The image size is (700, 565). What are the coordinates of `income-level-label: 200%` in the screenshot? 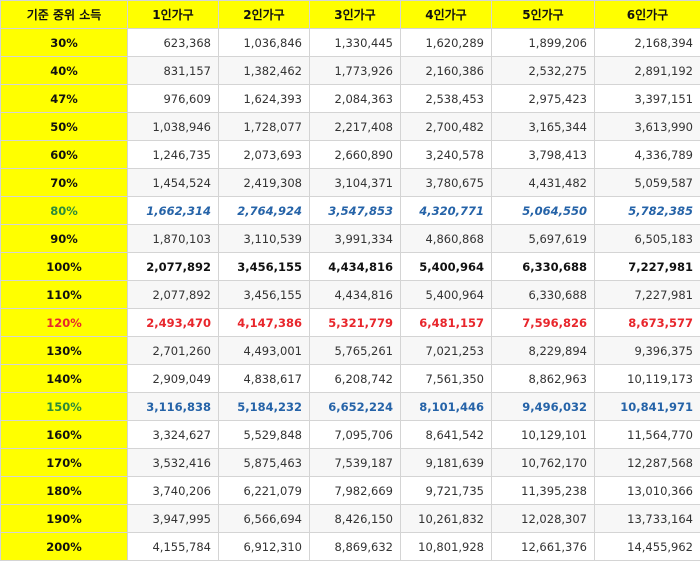 It's located at (64, 546).